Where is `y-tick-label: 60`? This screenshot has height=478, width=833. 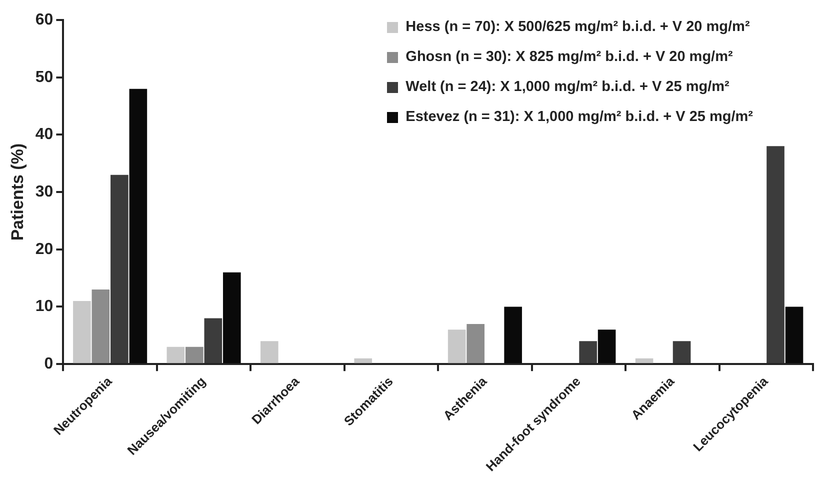 y-tick-label: 60 is located at coordinates (44, 19).